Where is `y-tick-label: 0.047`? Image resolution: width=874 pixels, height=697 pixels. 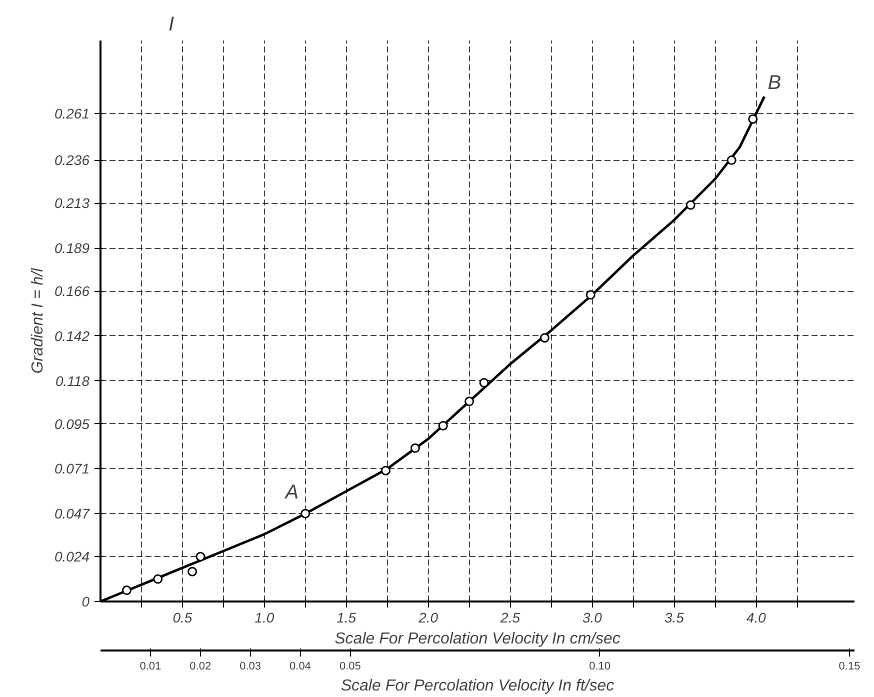
y-tick-label: 0.047 is located at coordinates (72, 514).